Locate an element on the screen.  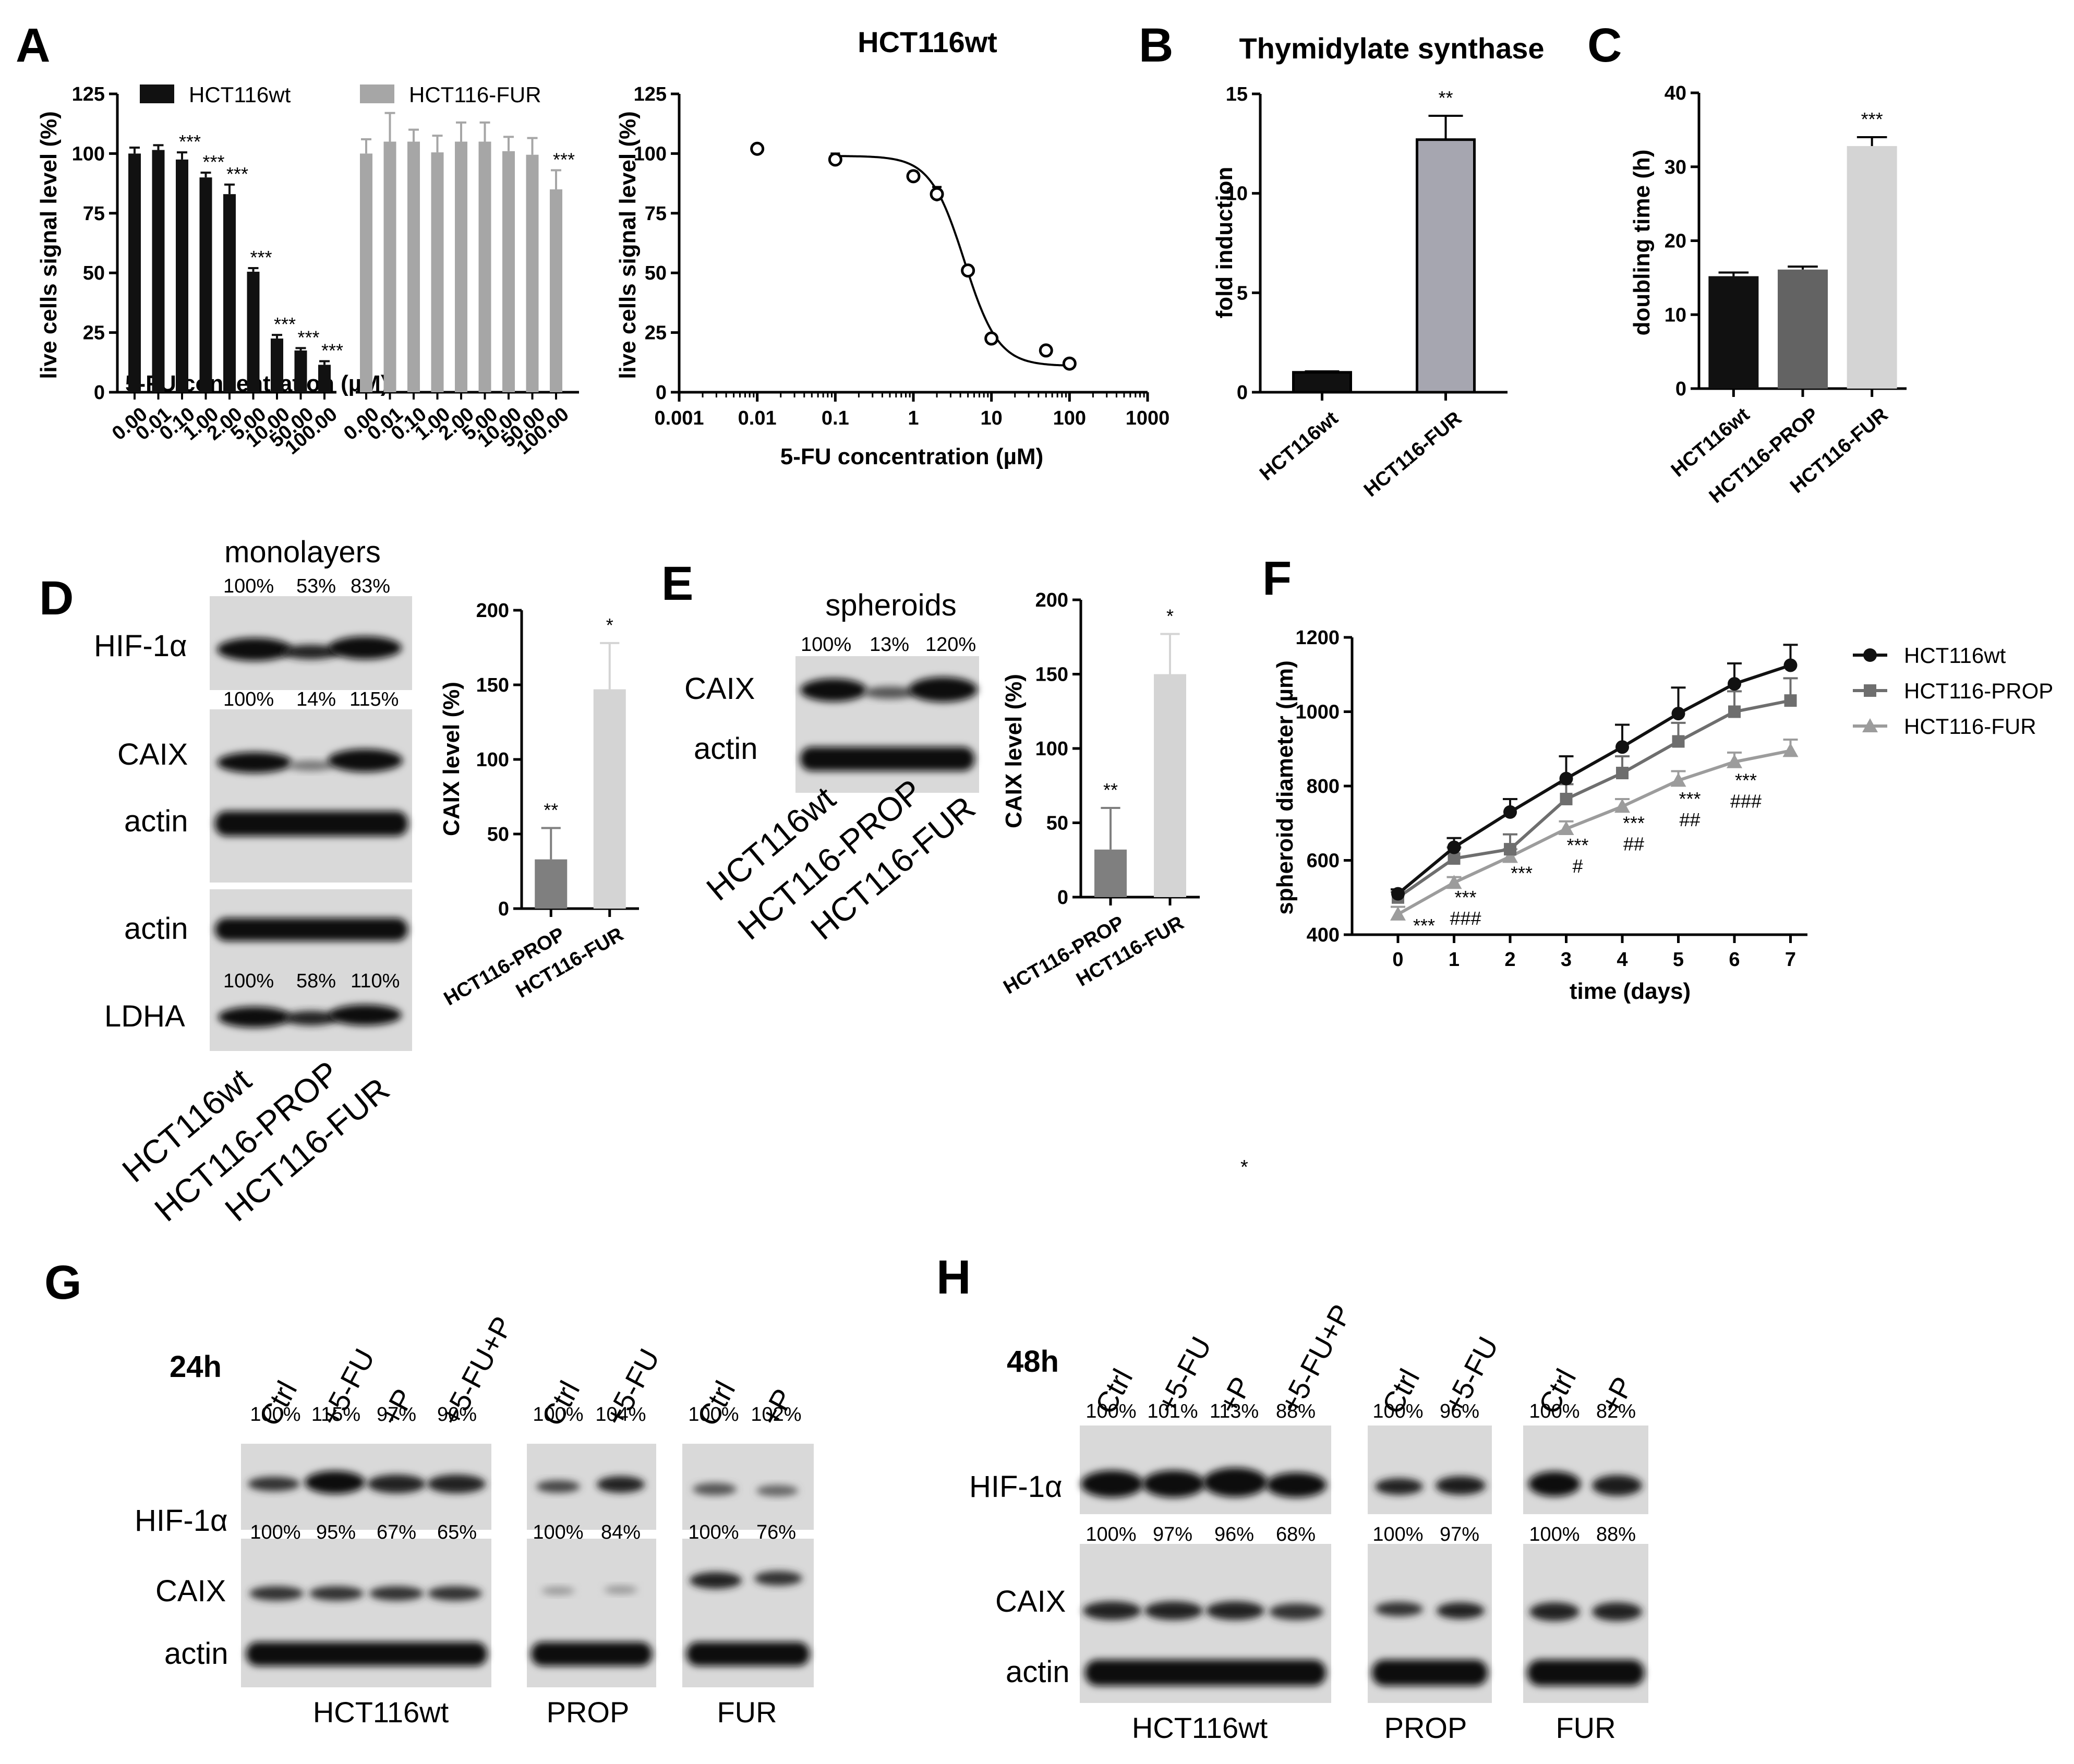
panel-letter-c: C is located at coordinates (1605, 45).